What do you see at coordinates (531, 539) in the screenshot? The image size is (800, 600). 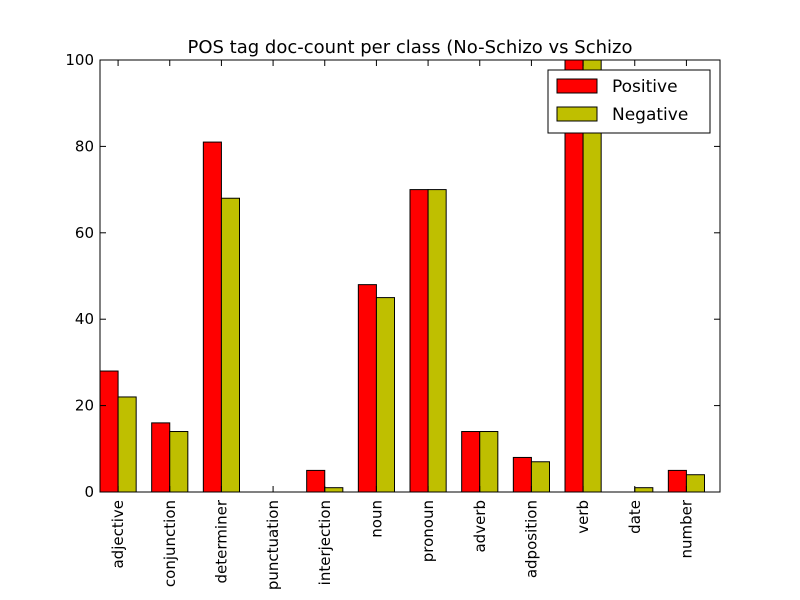 I see `x-tick-label-adposition: adposition` at bounding box center [531, 539].